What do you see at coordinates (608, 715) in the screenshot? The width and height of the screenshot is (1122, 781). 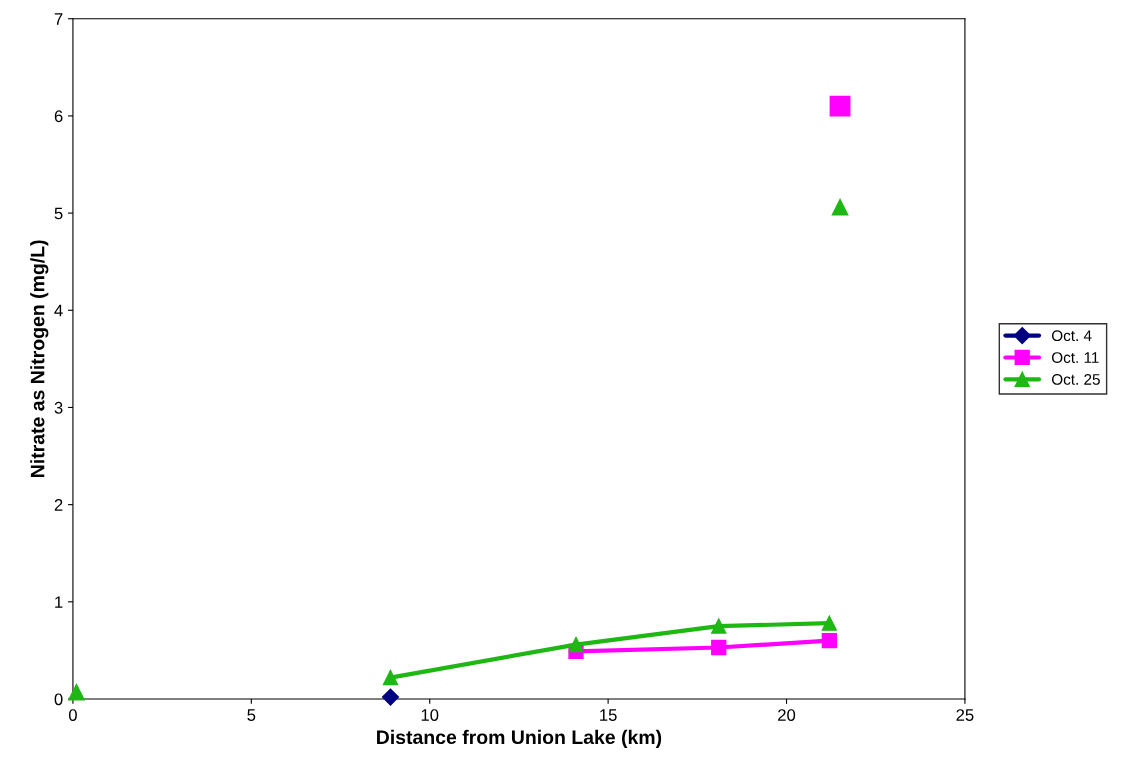 I see `x-tick-label: 15` at bounding box center [608, 715].